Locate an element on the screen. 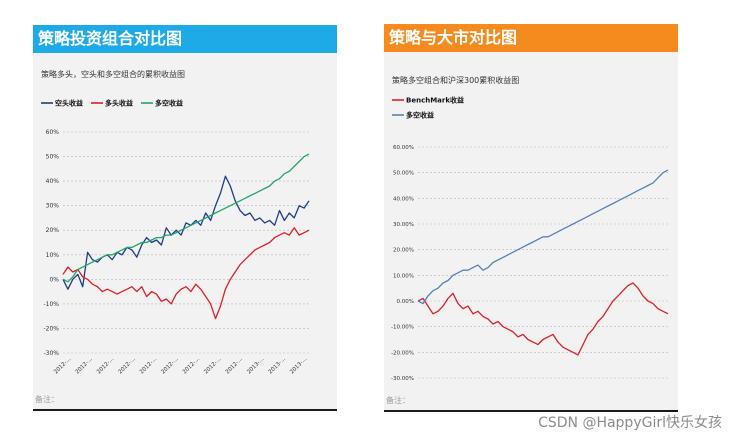  y-tick-label: 50.00% is located at coordinates (403, 174).